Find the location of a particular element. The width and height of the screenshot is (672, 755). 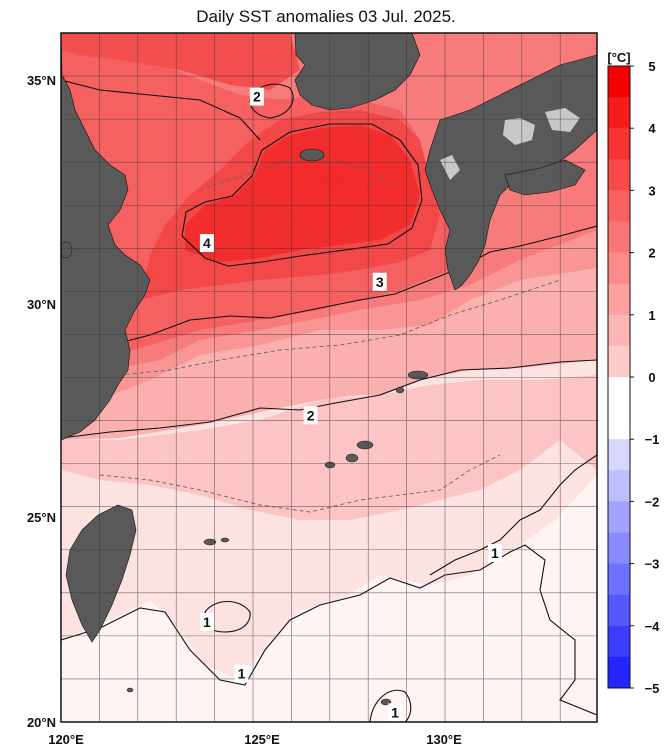

contour-2-north is located at coordinates (271, 101).